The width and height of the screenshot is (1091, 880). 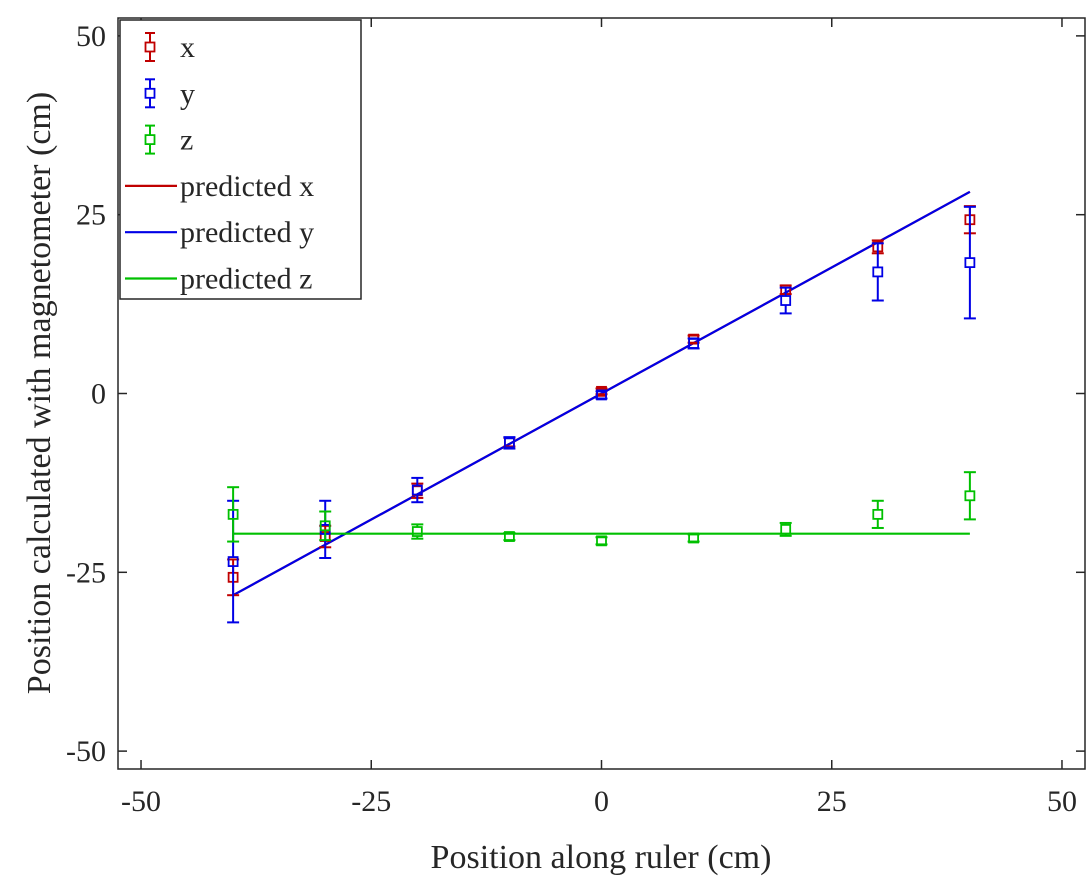 I want to click on legend-label: predicted z, so click(x=246, y=279).